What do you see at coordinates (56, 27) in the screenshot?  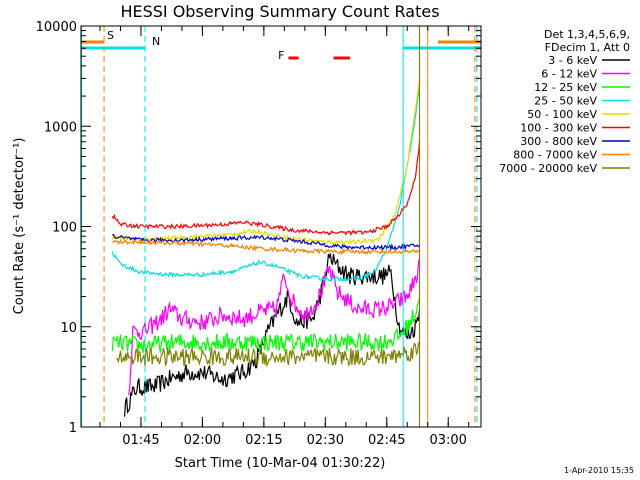 I see `y-tick-label-4: 10000` at bounding box center [56, 27].